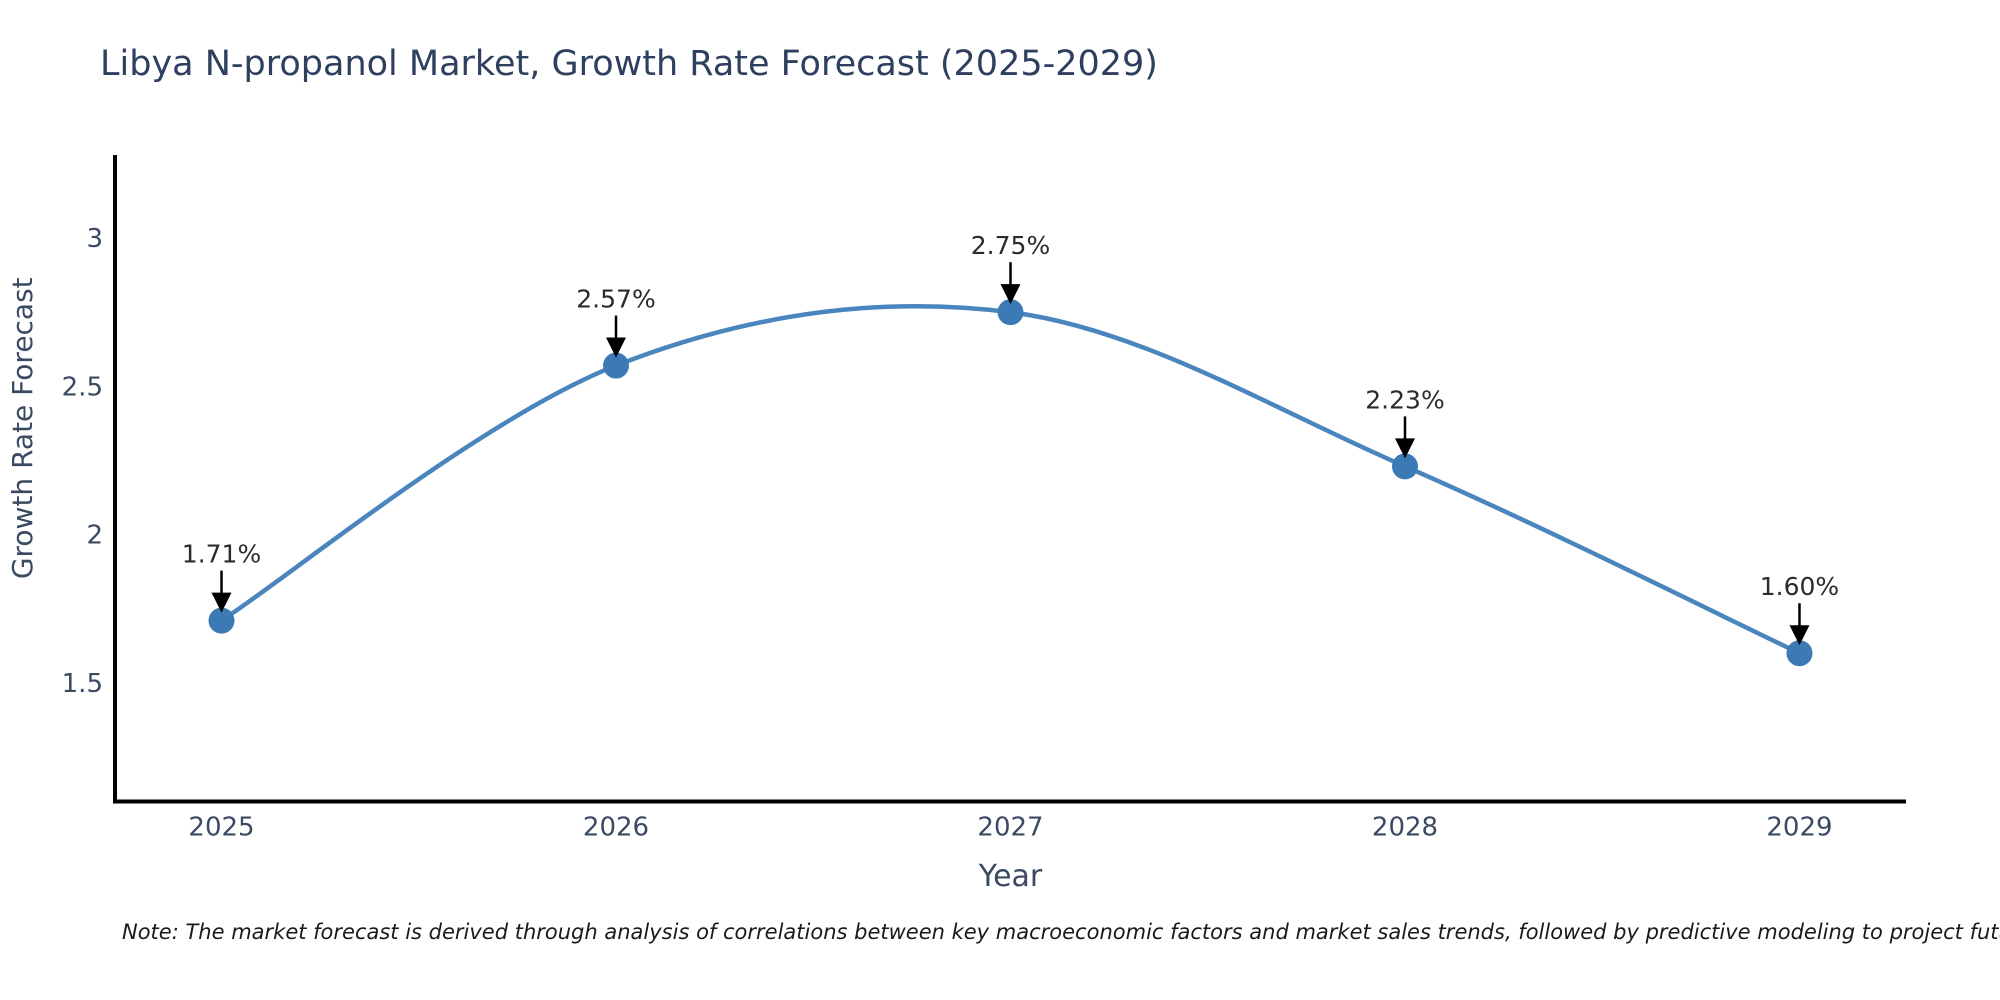 This screenshot has height=1000, width=2000. I want to click on y-tick-label: 2.5, so click(82, 387).